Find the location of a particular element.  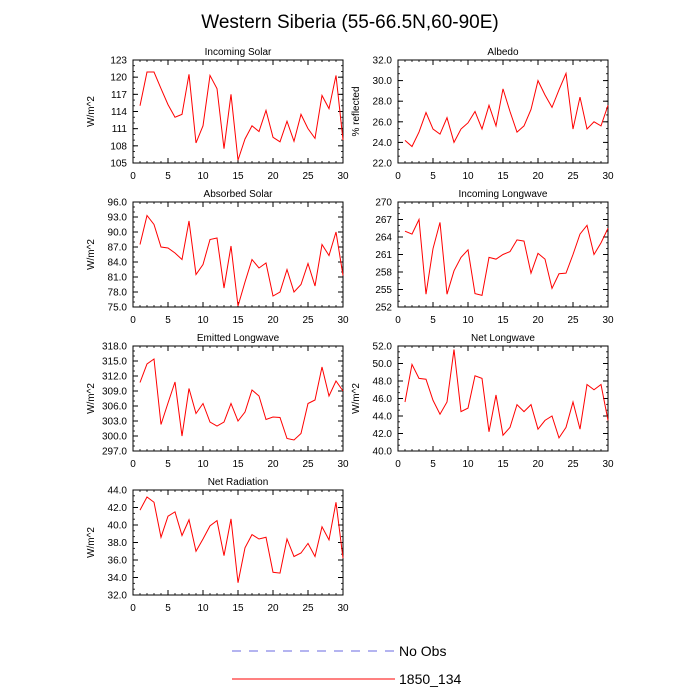

y-tick-label: 44.0 is located at coordinates (383, 417).